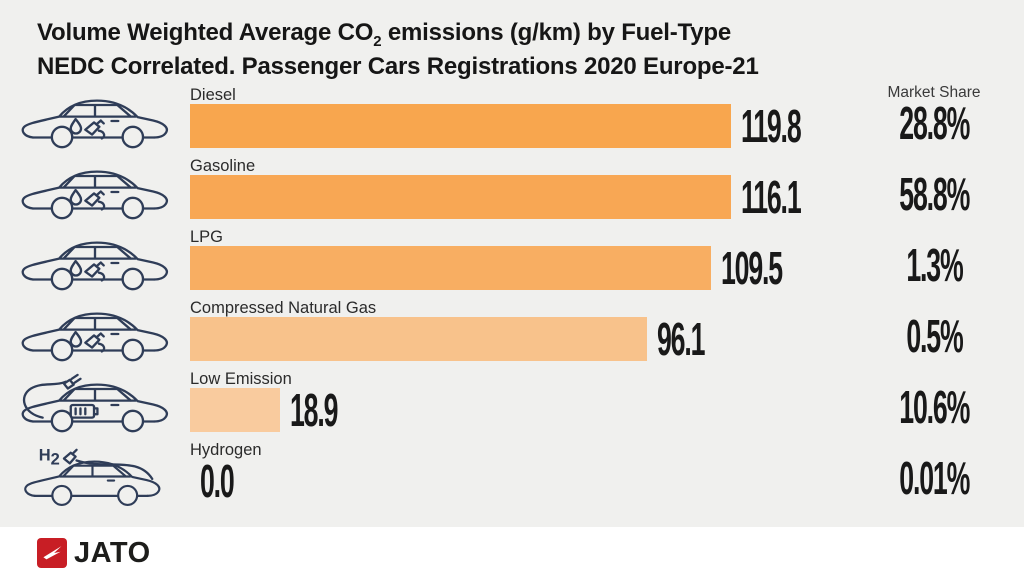  What do you see at coordinates (45, 399) in the screenshot?
I see `charging-cable` at bounding box center [45, 399].